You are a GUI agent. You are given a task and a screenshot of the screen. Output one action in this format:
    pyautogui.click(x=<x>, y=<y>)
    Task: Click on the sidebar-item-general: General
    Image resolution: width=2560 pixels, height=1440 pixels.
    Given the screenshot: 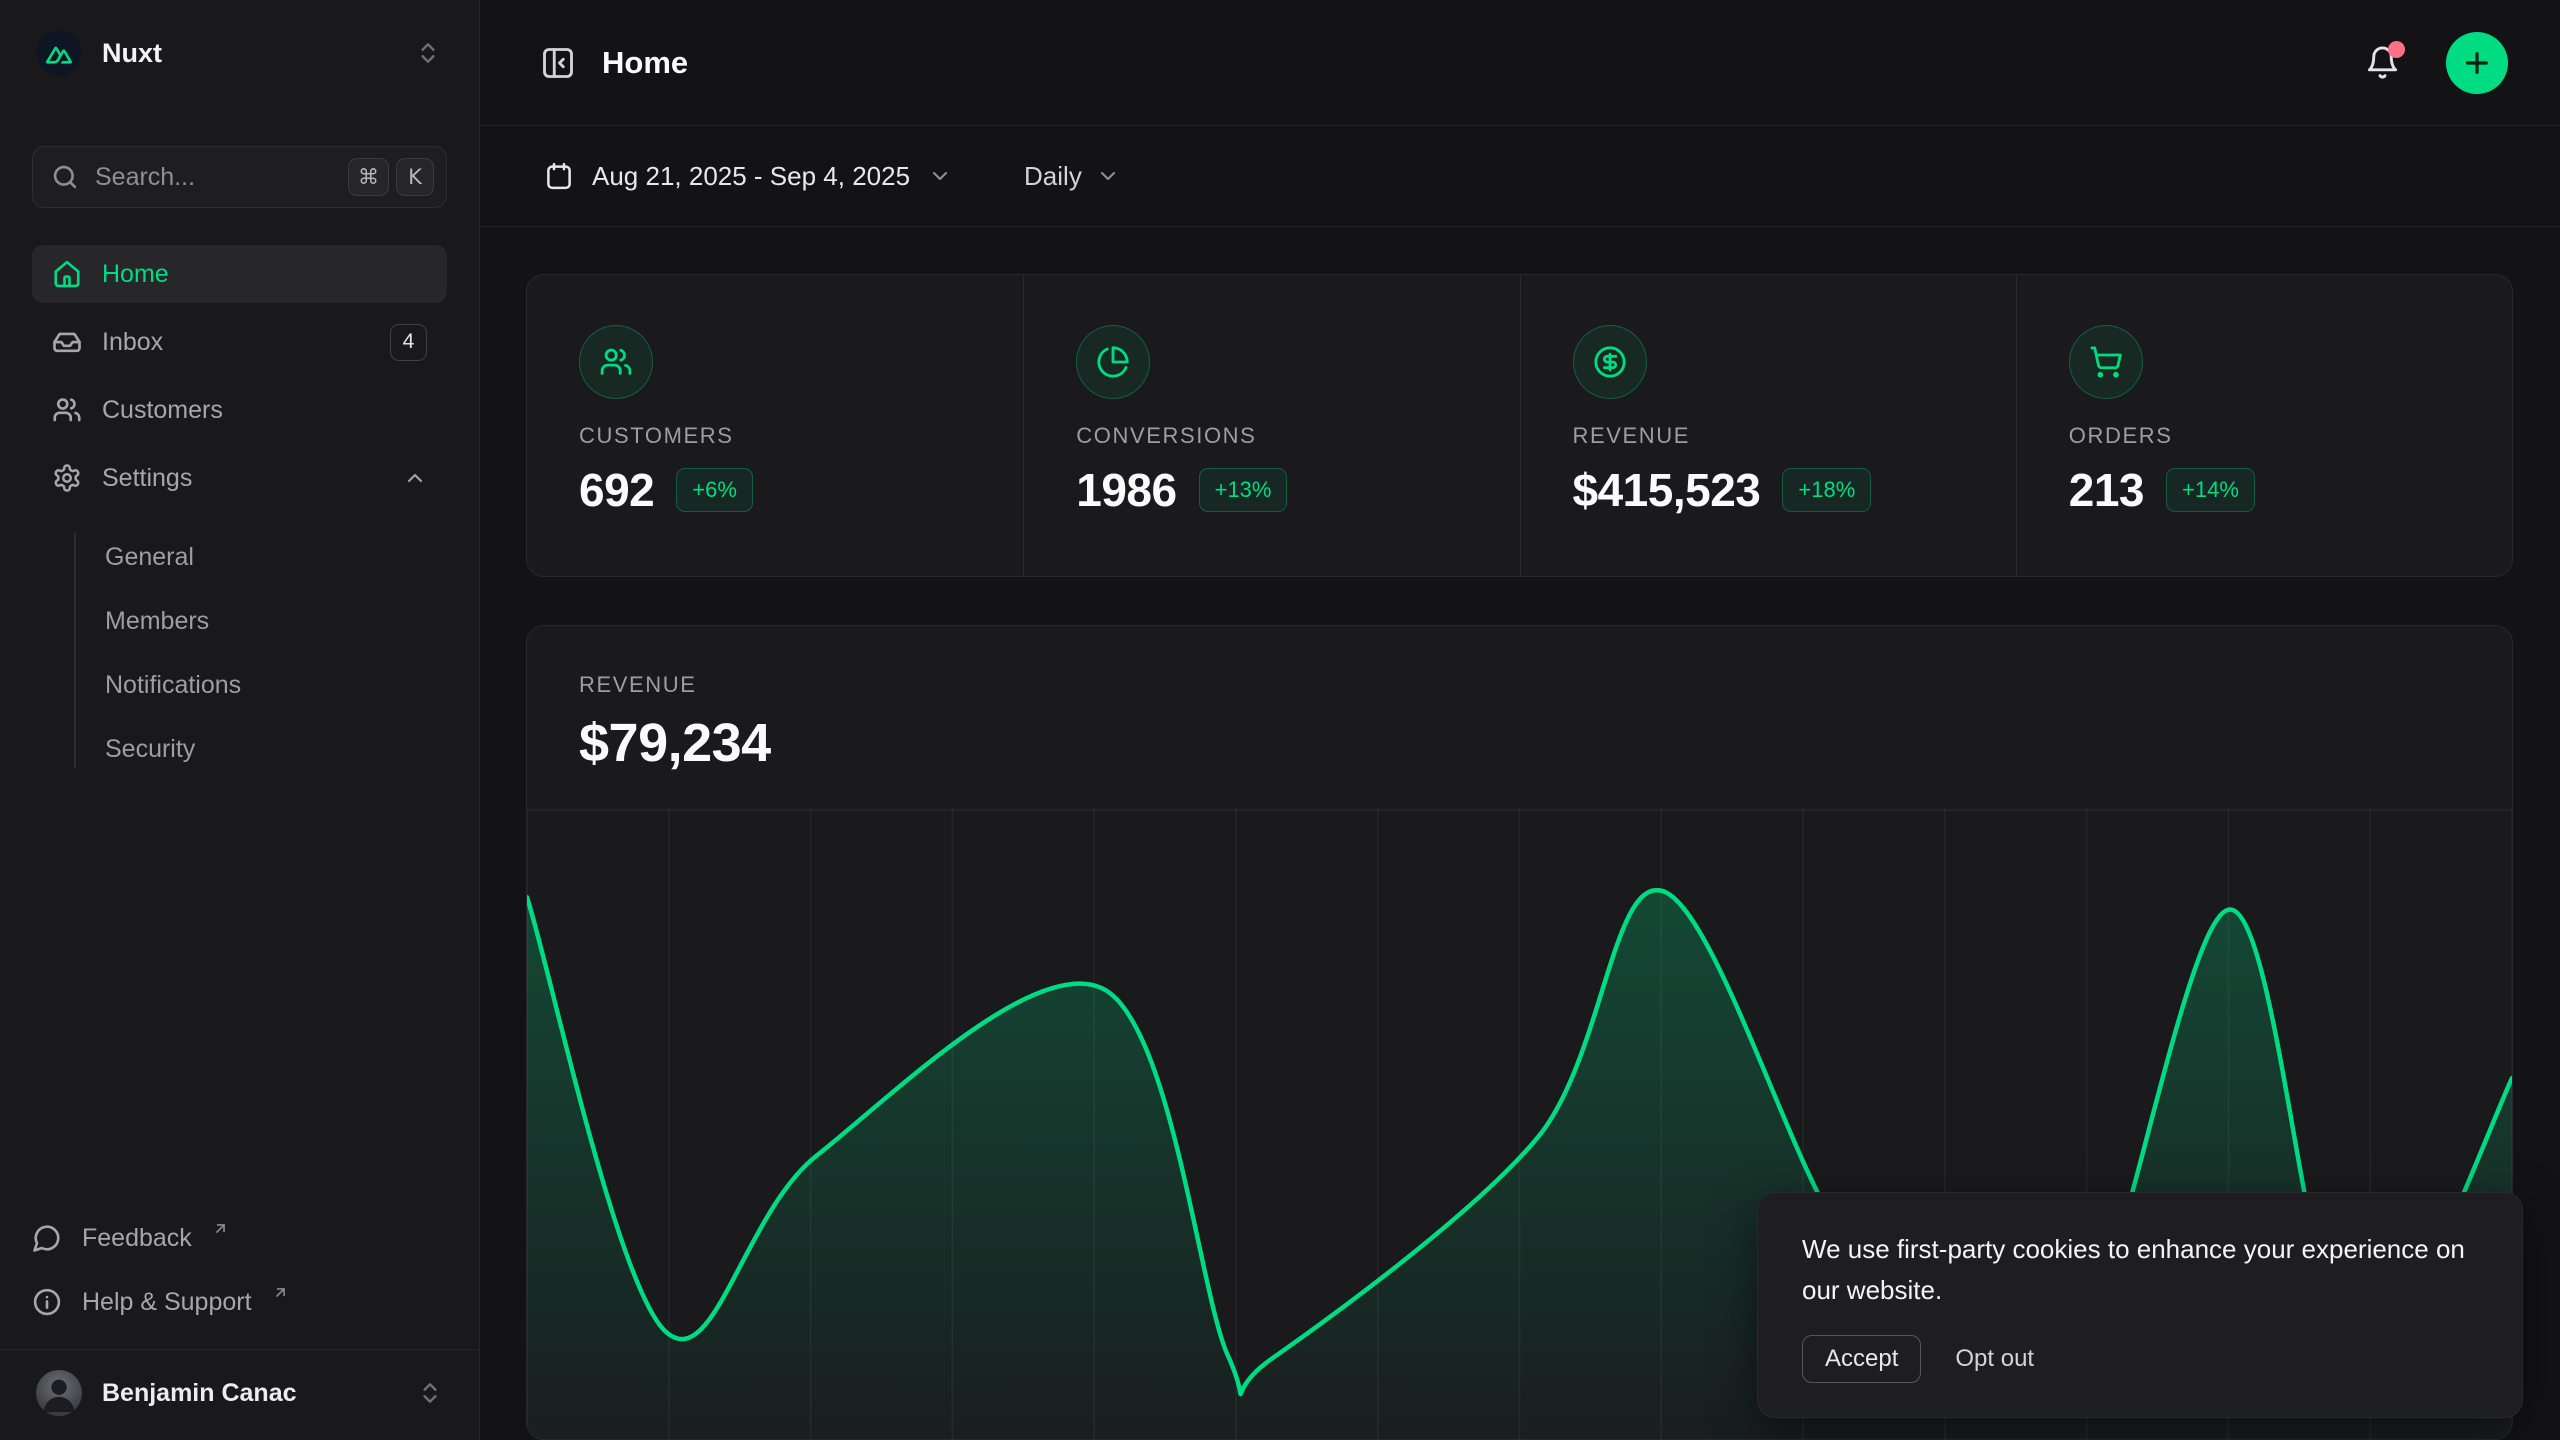 What is the action you would take?
    pyautogui.click(x=276, y=557)
    